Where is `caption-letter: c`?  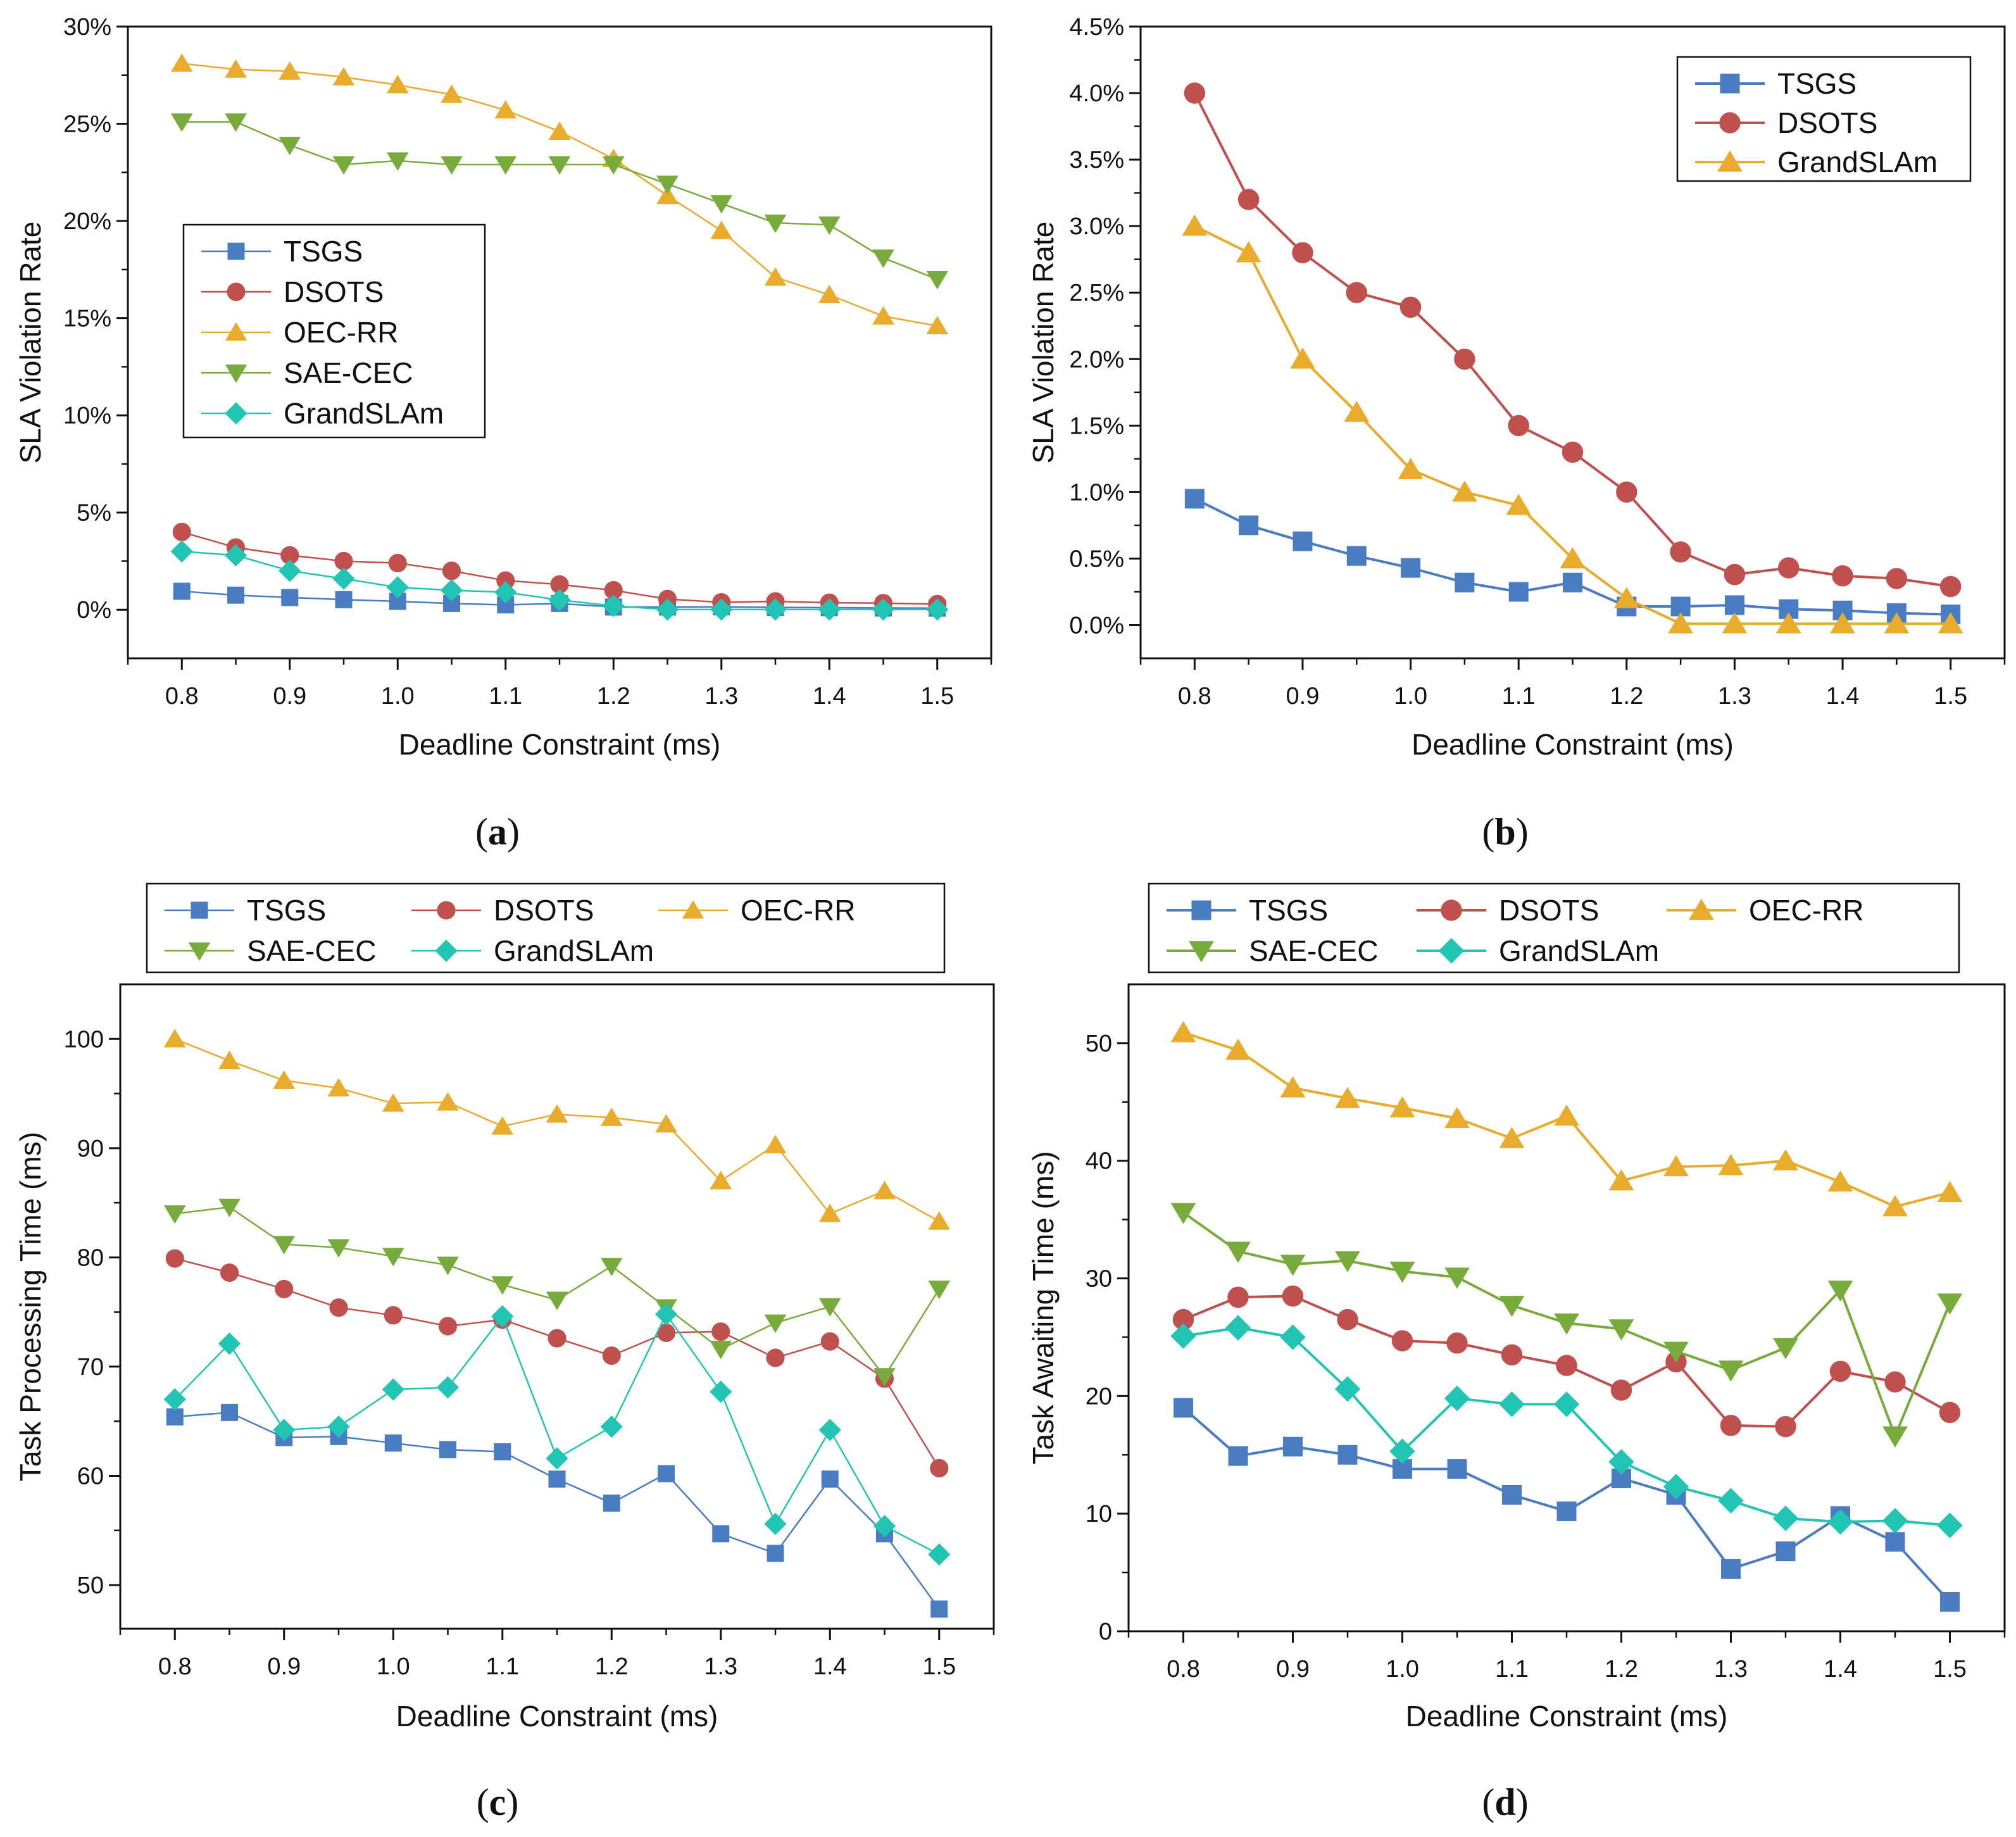
caption-letter: c is located at coordinates (497, 1802).